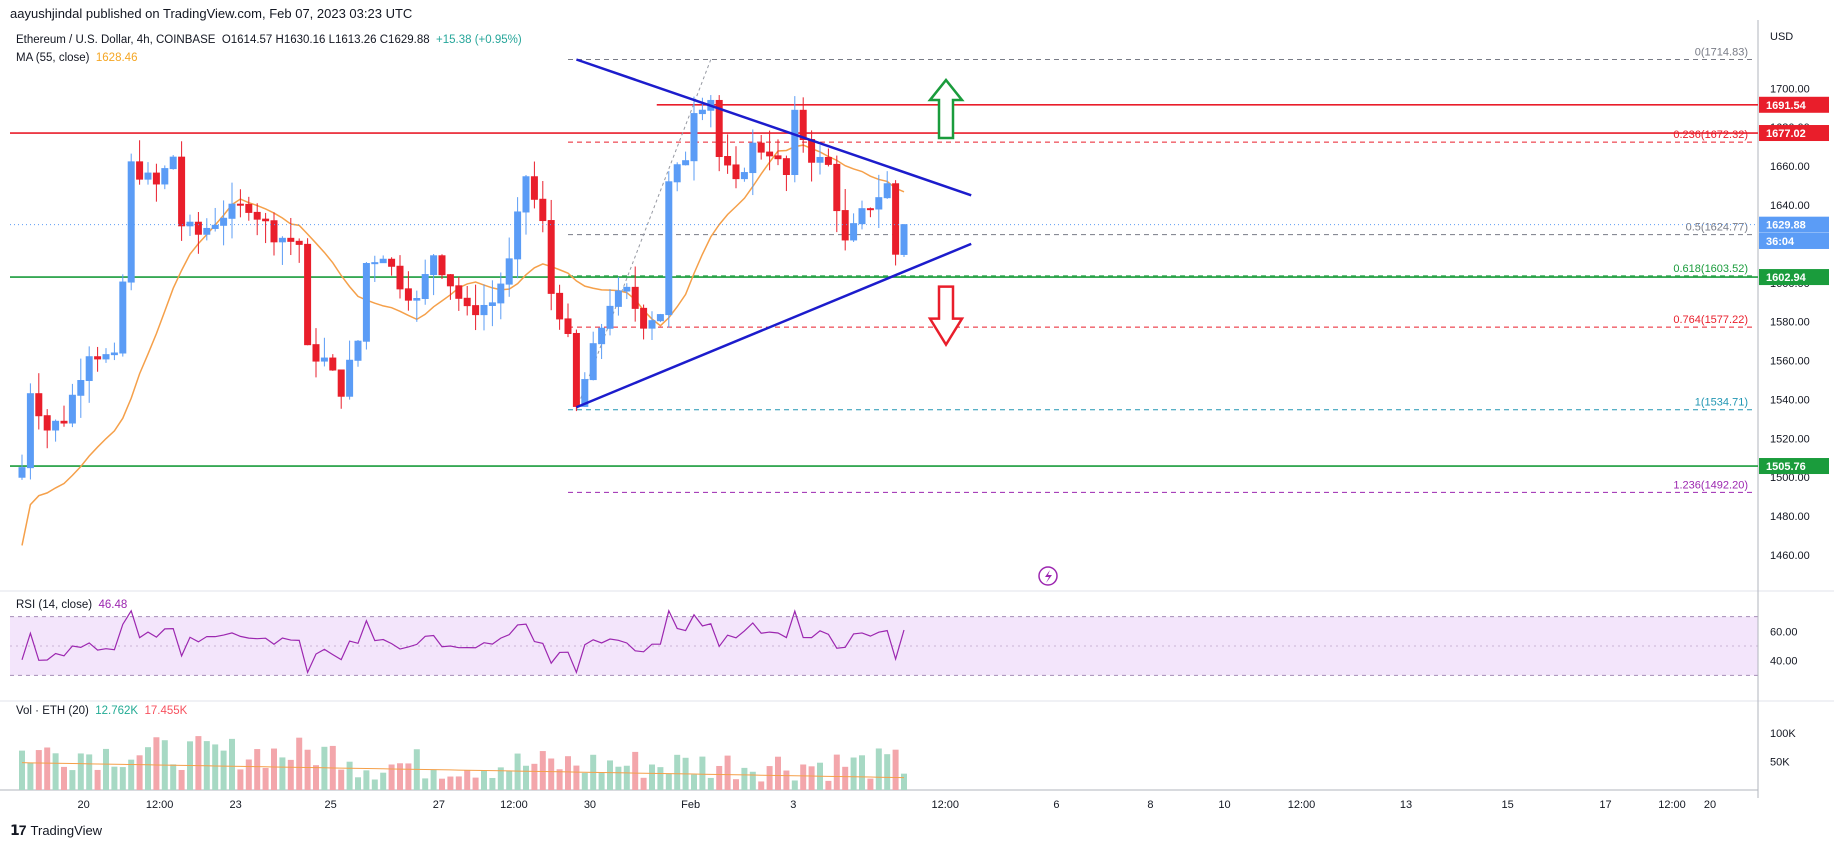 The width and height of the screenshot is (1834, 845). I want to click on tradingview-logo: 𝟭7 TradingView, so click(56, 830).